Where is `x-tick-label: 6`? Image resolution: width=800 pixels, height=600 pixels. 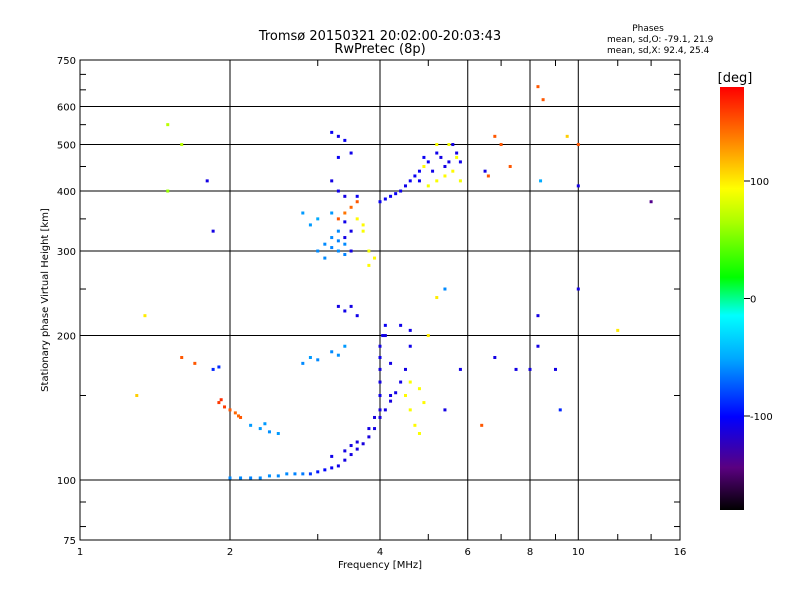 x-tick-label: 6 is located at coordinates (468, 552).